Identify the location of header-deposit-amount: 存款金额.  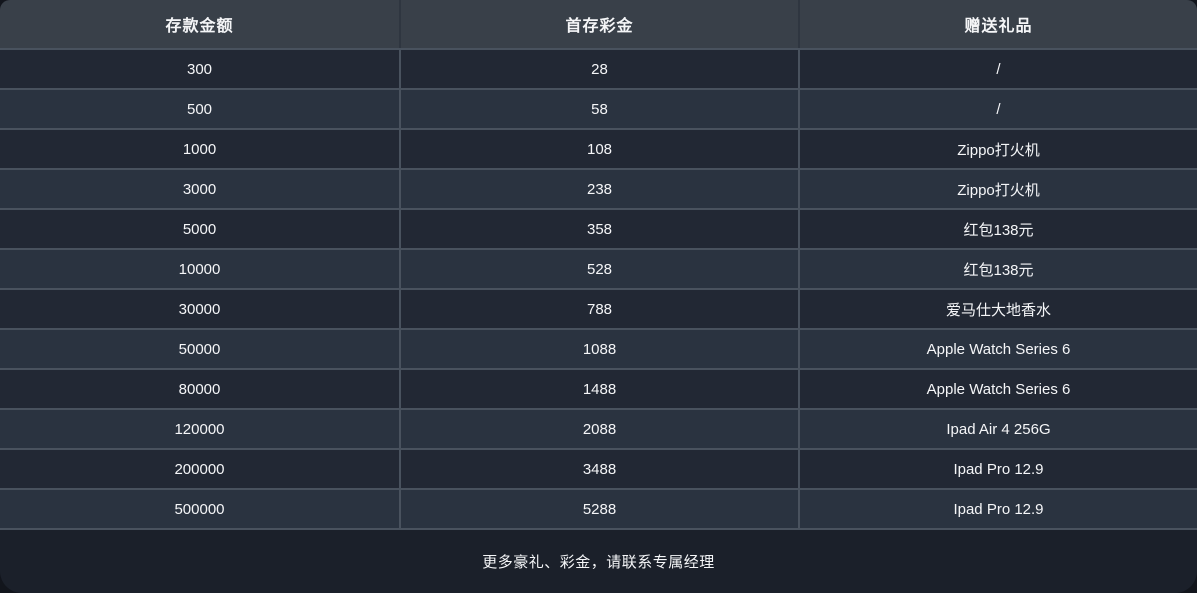
(199, 26).